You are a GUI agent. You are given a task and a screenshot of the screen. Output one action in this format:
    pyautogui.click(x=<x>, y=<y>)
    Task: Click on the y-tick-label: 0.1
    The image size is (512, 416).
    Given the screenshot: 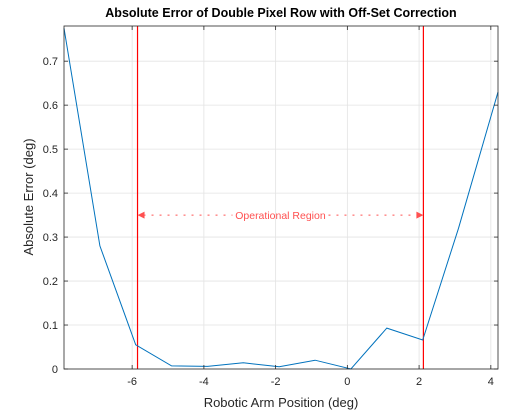 What is the action you would take?
    pyautogui.click(x=50, y=326)
    